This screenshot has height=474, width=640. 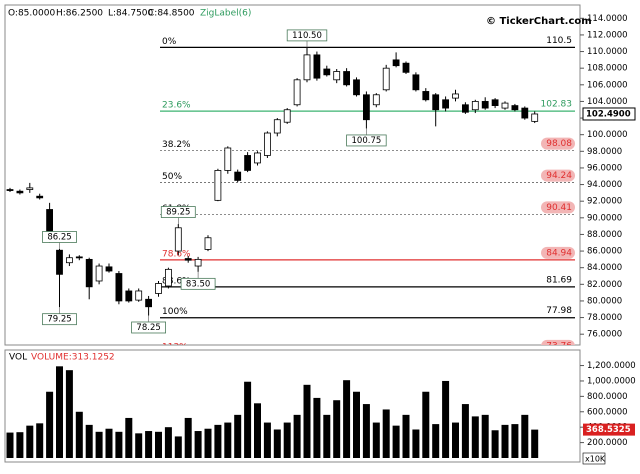 I want to click on fib-name: 38.2%, so click(x=176, y=145).